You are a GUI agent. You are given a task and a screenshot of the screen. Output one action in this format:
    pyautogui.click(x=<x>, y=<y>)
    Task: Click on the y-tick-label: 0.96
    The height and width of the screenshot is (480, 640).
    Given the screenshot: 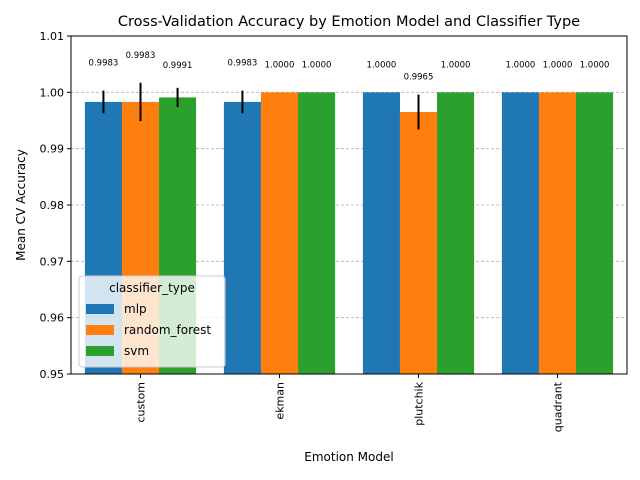 What is the action you would take?
    pyautogui.click(x=52, y=318)
    